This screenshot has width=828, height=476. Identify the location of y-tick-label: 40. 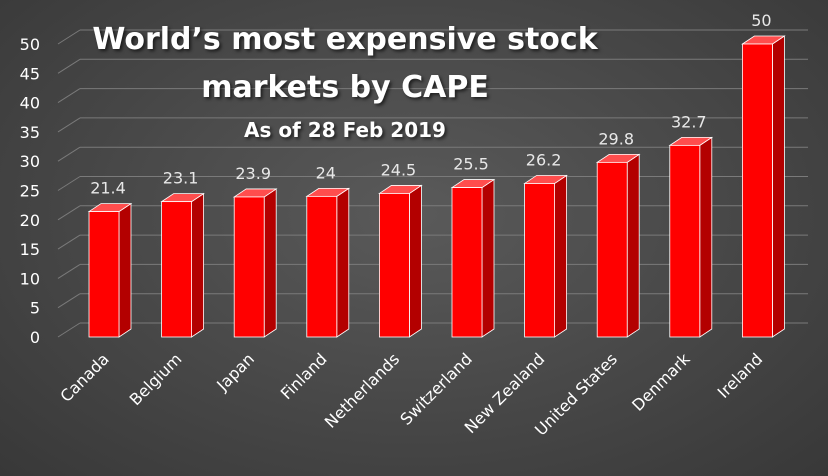
(30, 103).